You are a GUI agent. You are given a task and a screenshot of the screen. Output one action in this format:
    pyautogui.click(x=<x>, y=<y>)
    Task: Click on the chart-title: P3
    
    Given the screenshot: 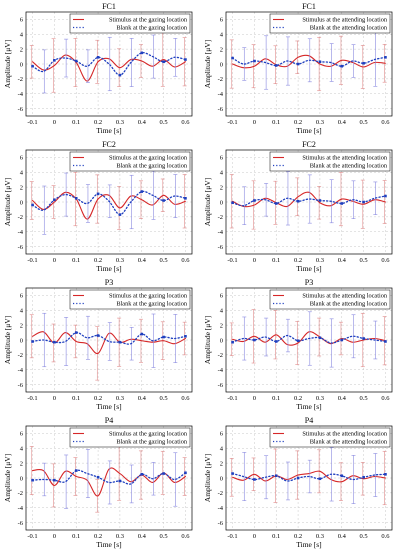 What is the action you would take?
    pyautogui.click(x=109, y=282)
    